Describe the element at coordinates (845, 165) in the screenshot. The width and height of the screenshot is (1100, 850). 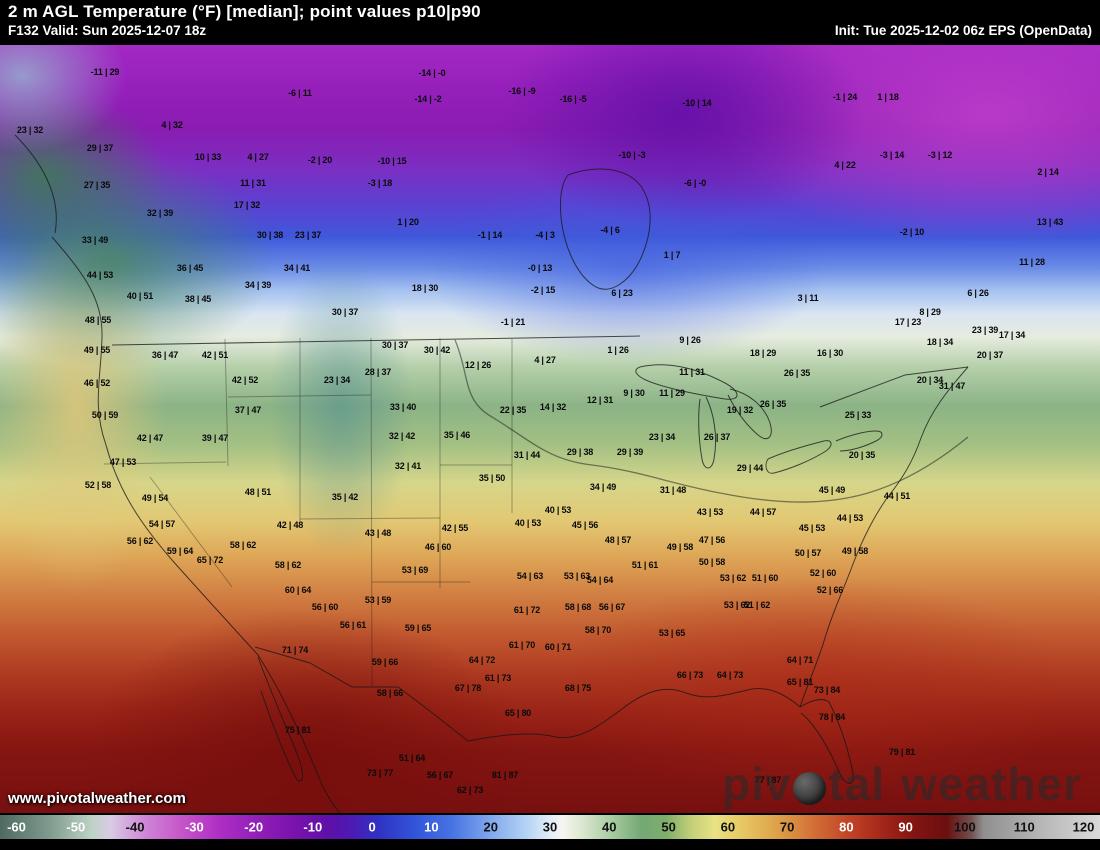
I see `point-value-label: 4 | 22` at that location.